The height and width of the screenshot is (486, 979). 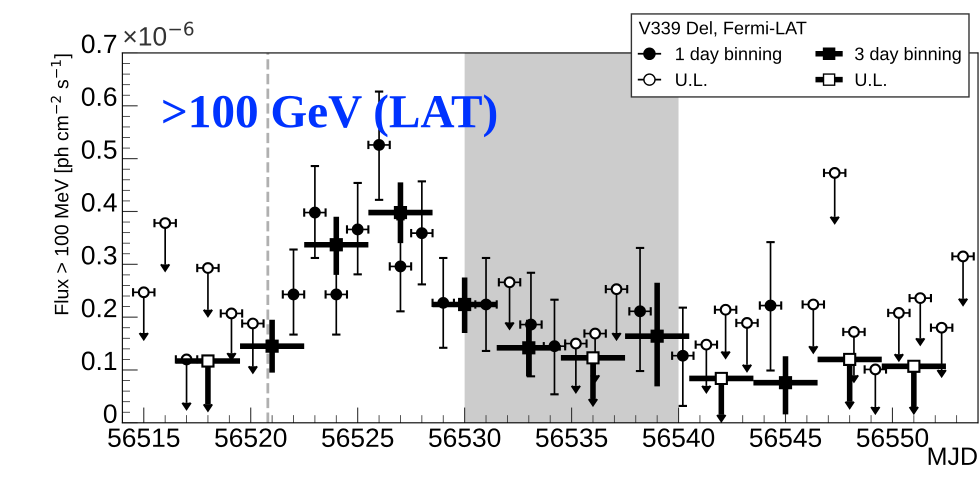 What do you see at coordinates (99, 44) in the screenshot?
I see `y-tick-label: 0.7` at bounding box center [99, 44].